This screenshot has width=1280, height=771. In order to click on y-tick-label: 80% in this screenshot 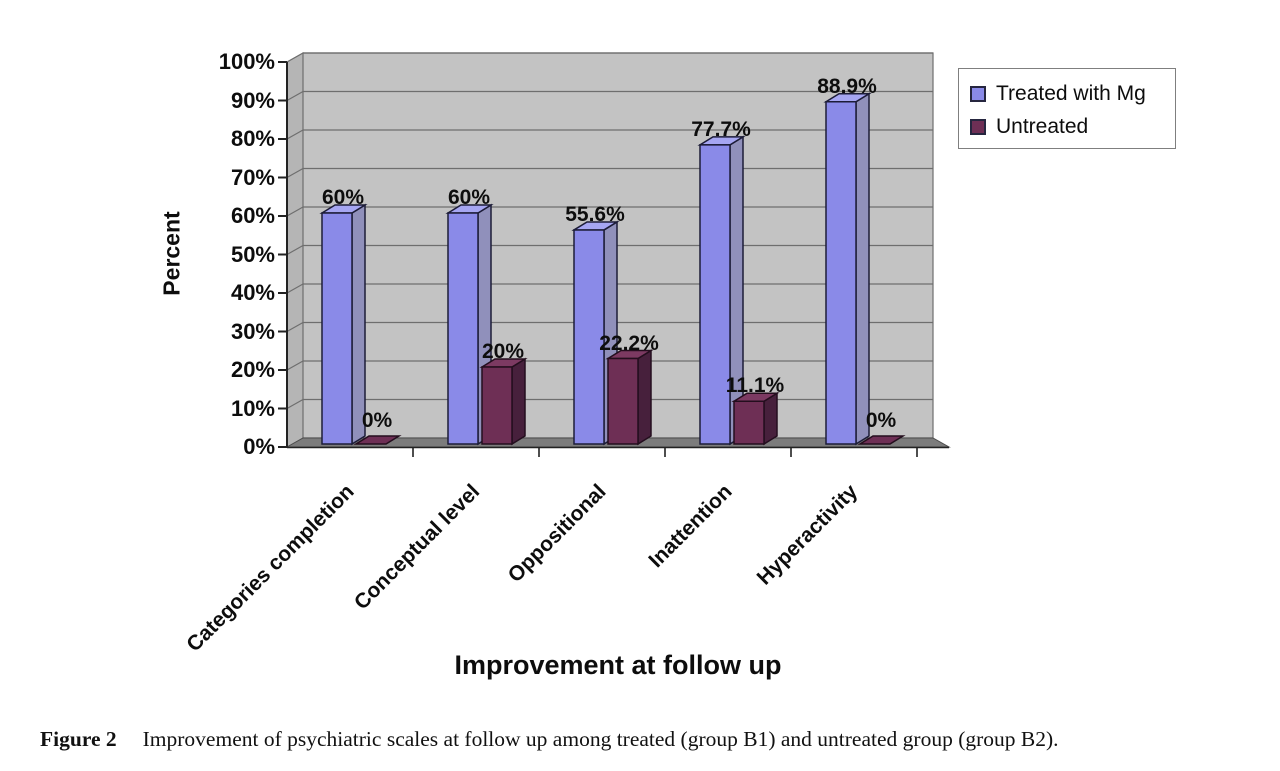, I will do `click(252, 138)`.